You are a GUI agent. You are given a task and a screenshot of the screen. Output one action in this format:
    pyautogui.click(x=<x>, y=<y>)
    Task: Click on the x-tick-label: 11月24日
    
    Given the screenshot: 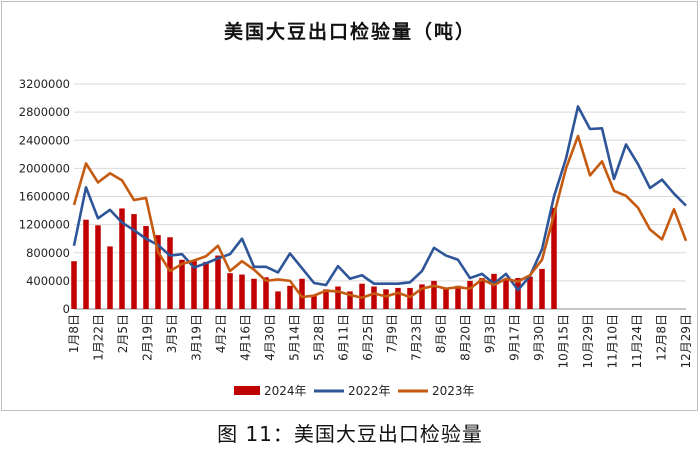 What is the action you would take?
    pyautogui.click(x=637, y=341)
    